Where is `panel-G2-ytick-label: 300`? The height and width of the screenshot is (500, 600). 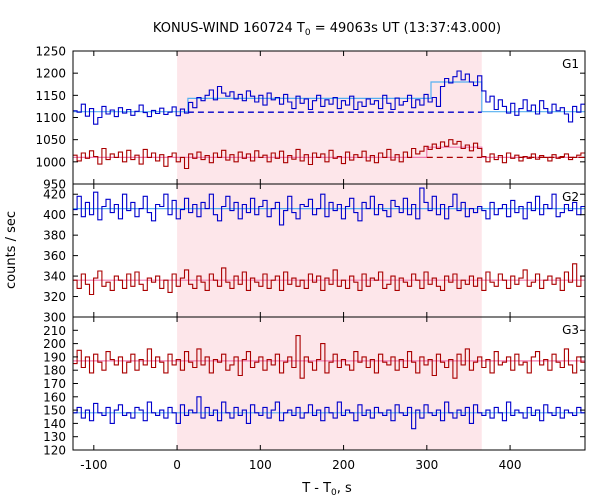
panel-G2-ytick-label: 300 is located at coordinates (54, 318).